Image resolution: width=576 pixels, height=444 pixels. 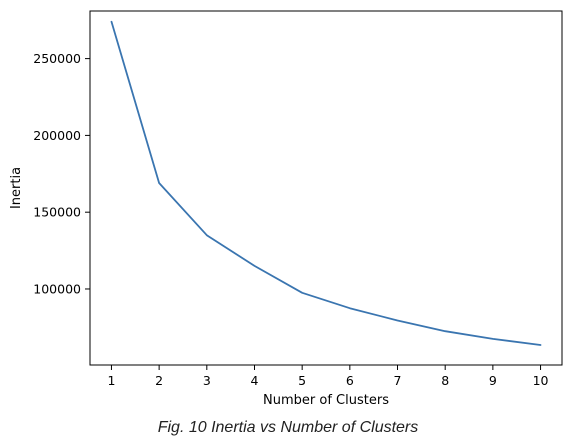 What do you see at coordinates (57, 58) in the screenshot?
I see `y-tick-label: 250000` at bounding box center [57, 58].